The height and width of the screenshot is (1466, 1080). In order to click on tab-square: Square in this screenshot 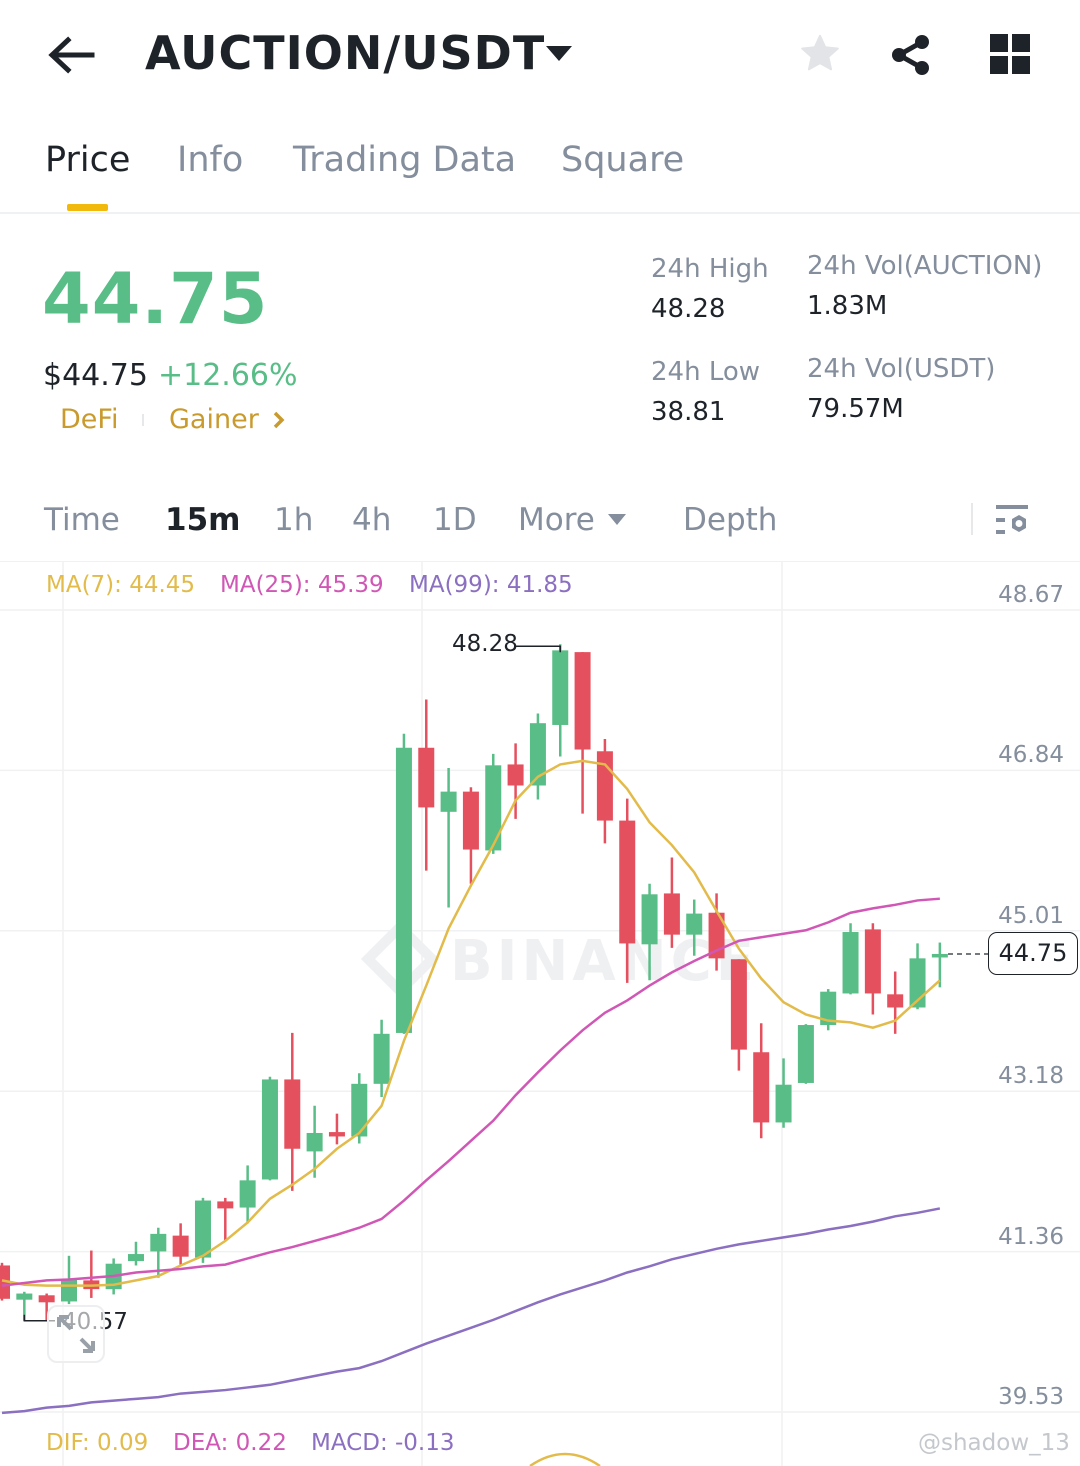, I will do `click(623, 160)`.